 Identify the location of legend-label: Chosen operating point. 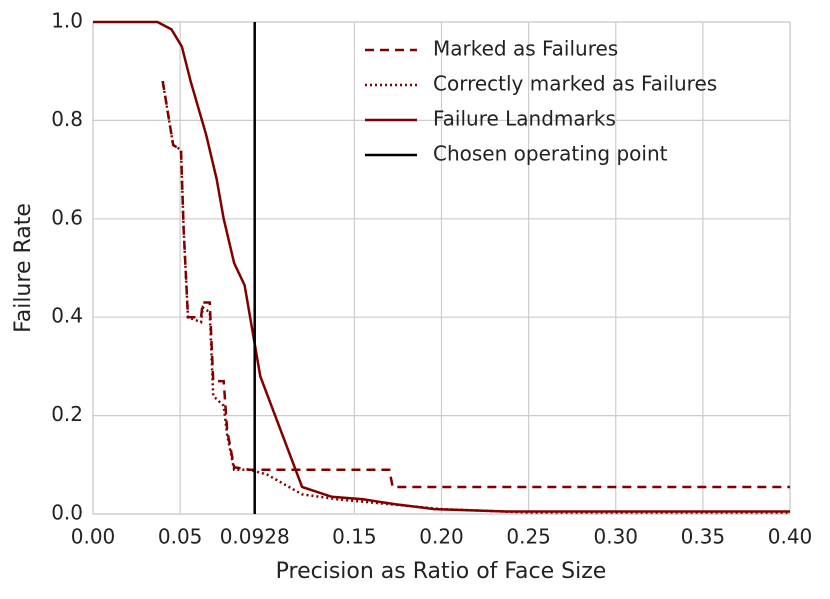
(550, 154).